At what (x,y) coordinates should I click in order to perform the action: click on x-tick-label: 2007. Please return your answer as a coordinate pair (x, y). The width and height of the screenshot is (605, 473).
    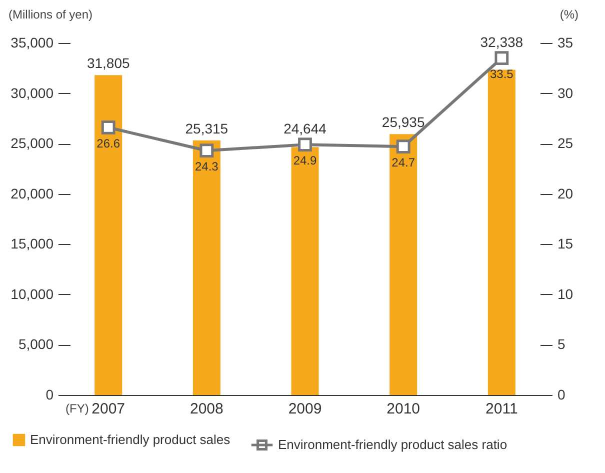
    Looking at the image, I should click on (109, 409).